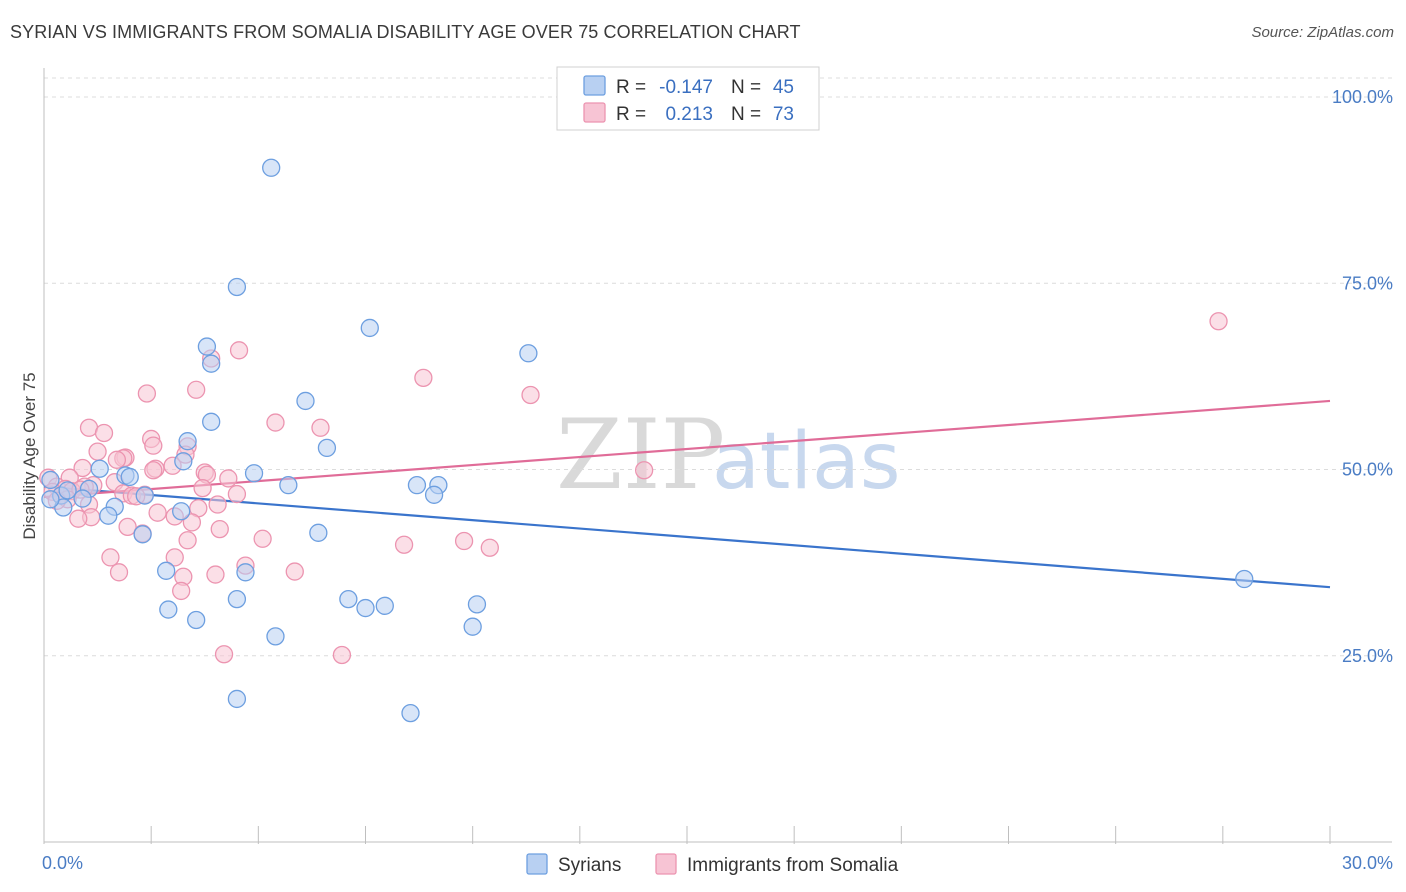 The height and width of the screenshot is (892, 1406). I want to click on trend-line-syrians, so click(687, 537).